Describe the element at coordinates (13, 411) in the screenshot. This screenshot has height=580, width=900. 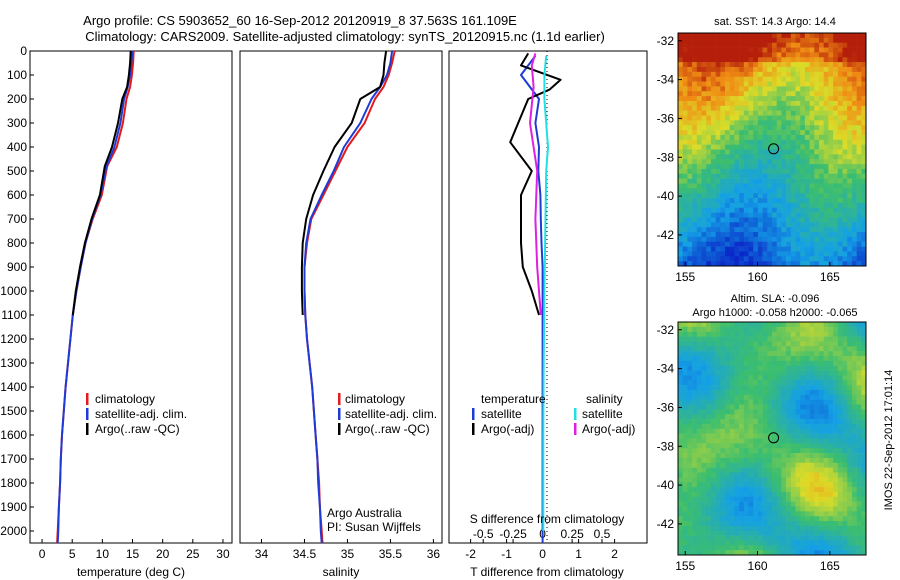
I see `depth-tick-label: 1500` at that location.